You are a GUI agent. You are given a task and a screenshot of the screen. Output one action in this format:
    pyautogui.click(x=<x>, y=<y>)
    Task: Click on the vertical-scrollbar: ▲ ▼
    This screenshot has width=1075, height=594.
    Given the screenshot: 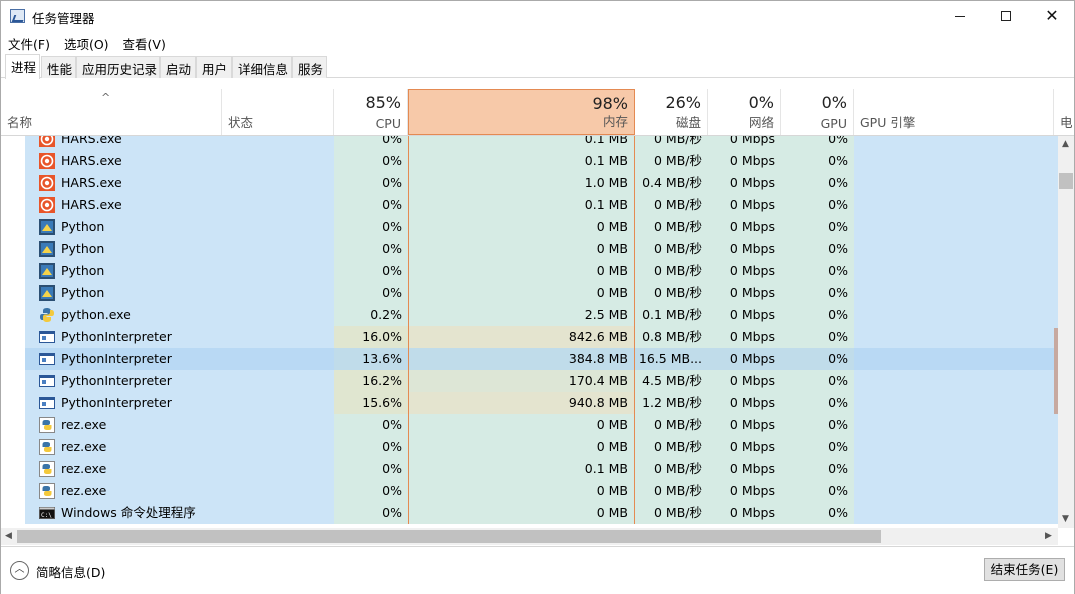 What is the action you would take?
    pyautogui.click(x=1066, y=332)
    